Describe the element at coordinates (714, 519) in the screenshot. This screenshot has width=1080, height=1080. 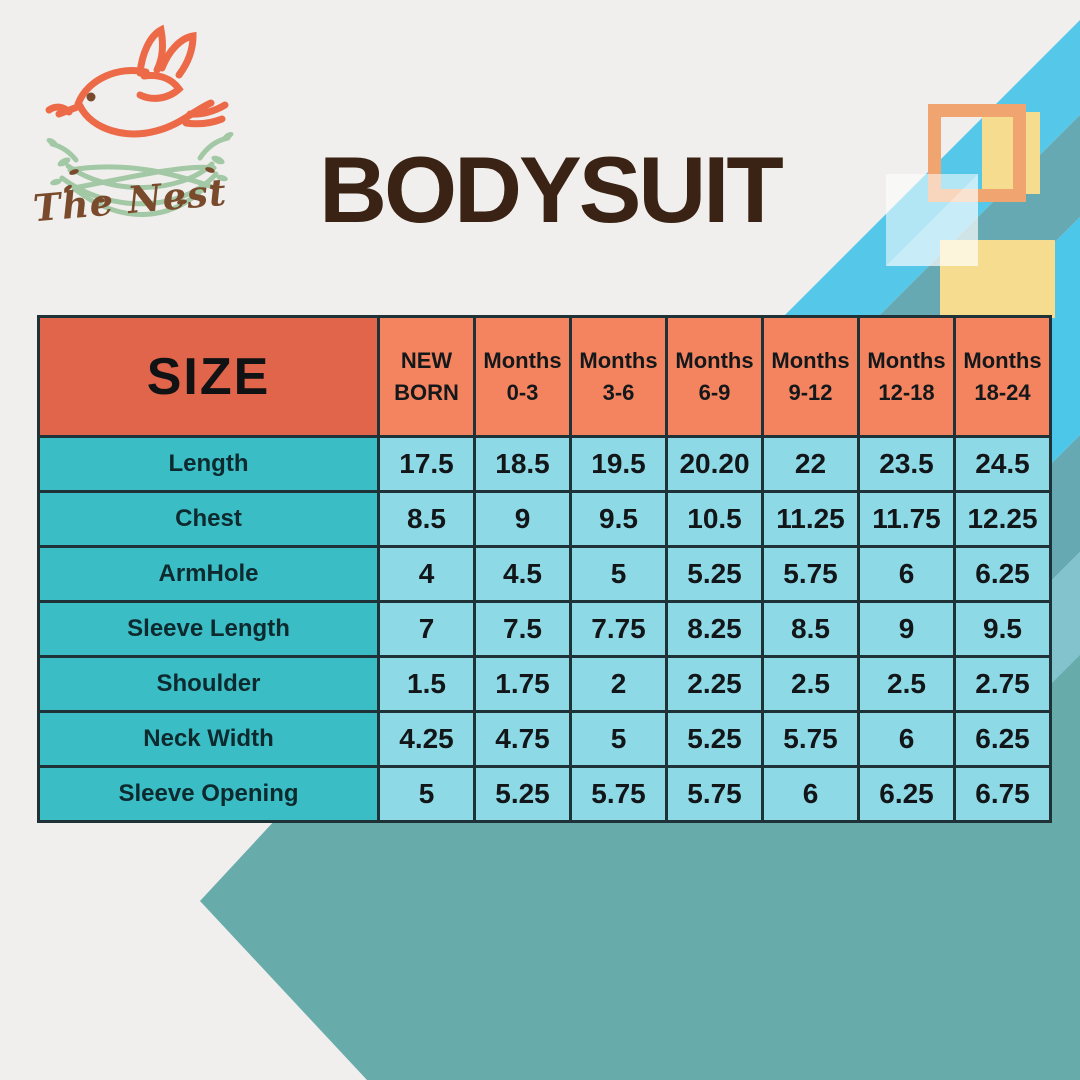
I see `value-cell: 10.5` at that location.